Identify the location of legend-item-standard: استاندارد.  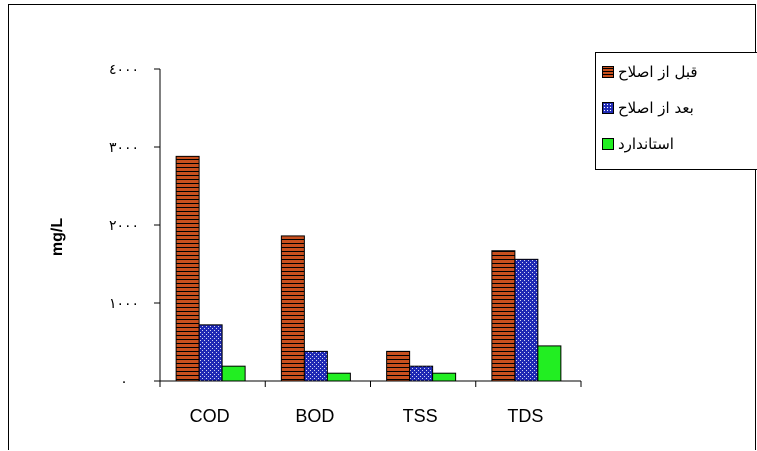
(638, 144).